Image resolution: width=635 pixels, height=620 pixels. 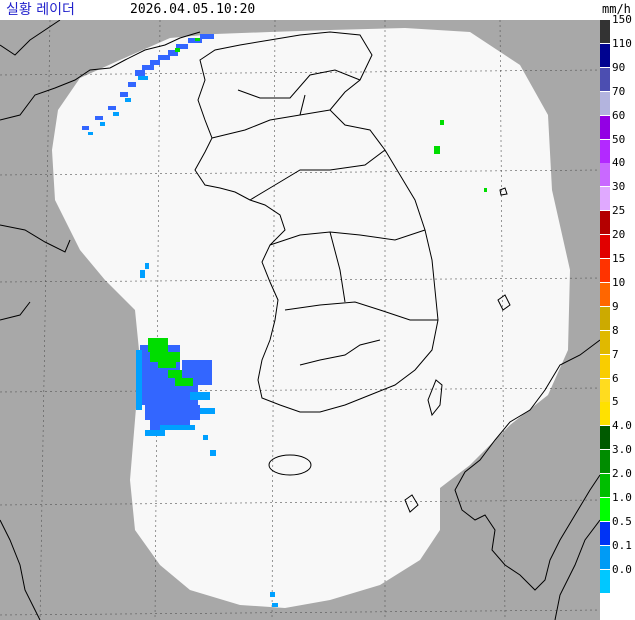 I want to click on legend-item: 6, so click(x=617, y=387).